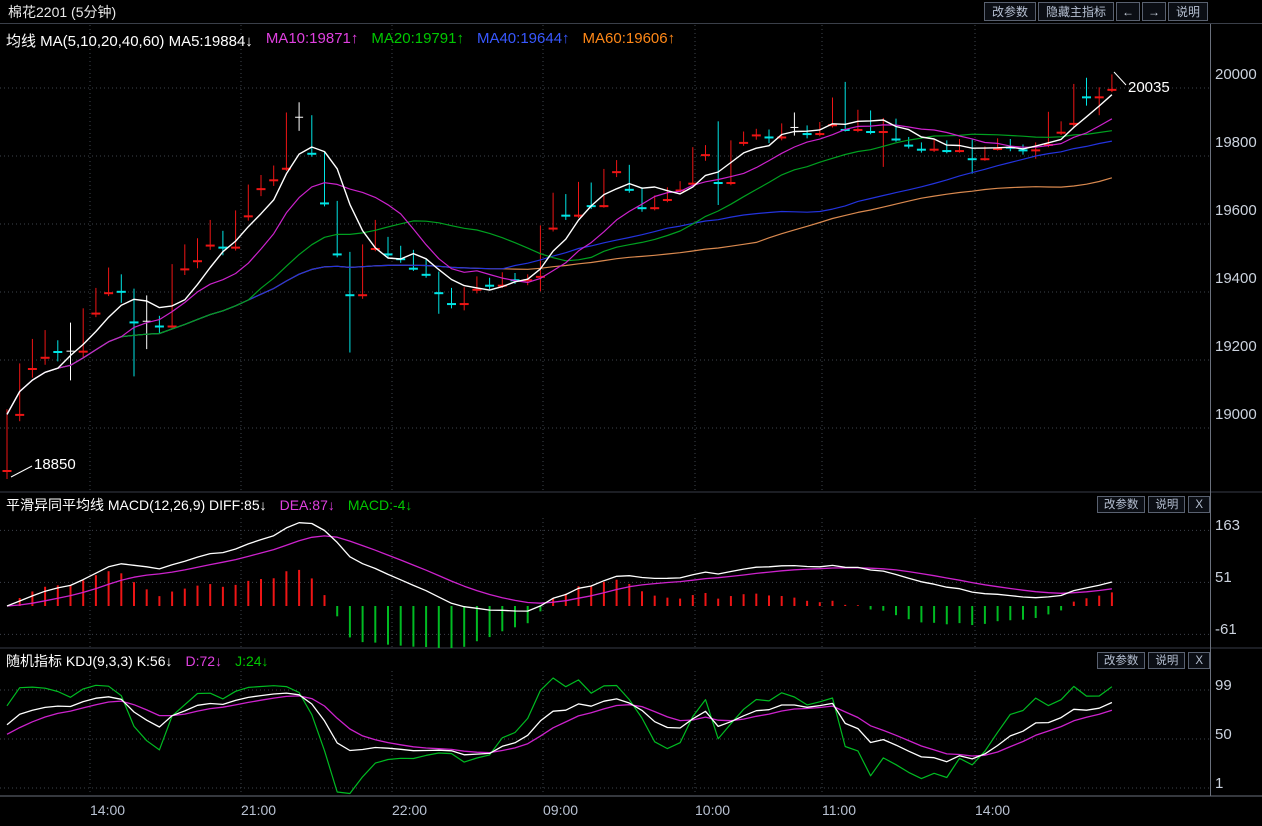  I want to click on kdj-change-params-button: 改参数, so click(1121, 660).